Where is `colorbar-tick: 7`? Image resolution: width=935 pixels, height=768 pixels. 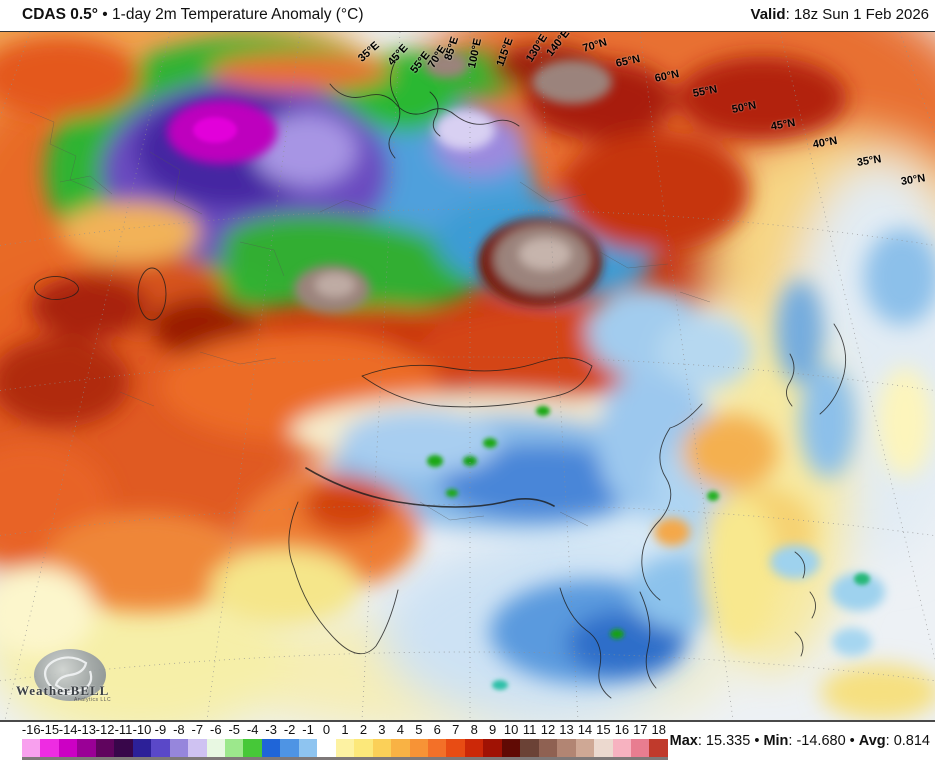 colorbar-tick: 7 is located at coordinates (456, 729).